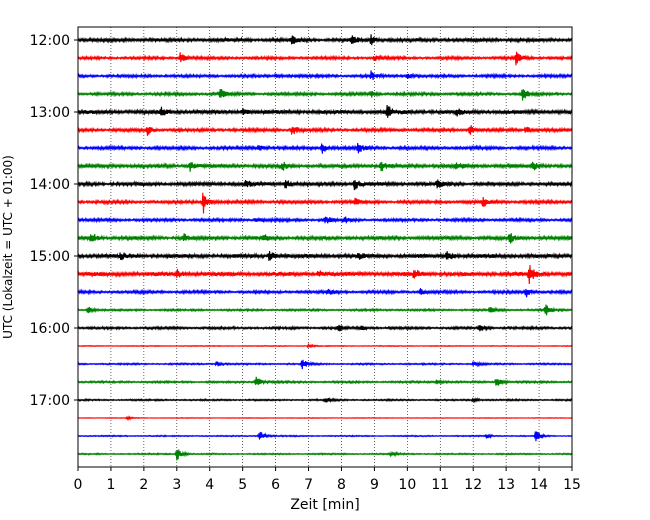  I want to click on x-tick-label: 7, so click(308, 485).